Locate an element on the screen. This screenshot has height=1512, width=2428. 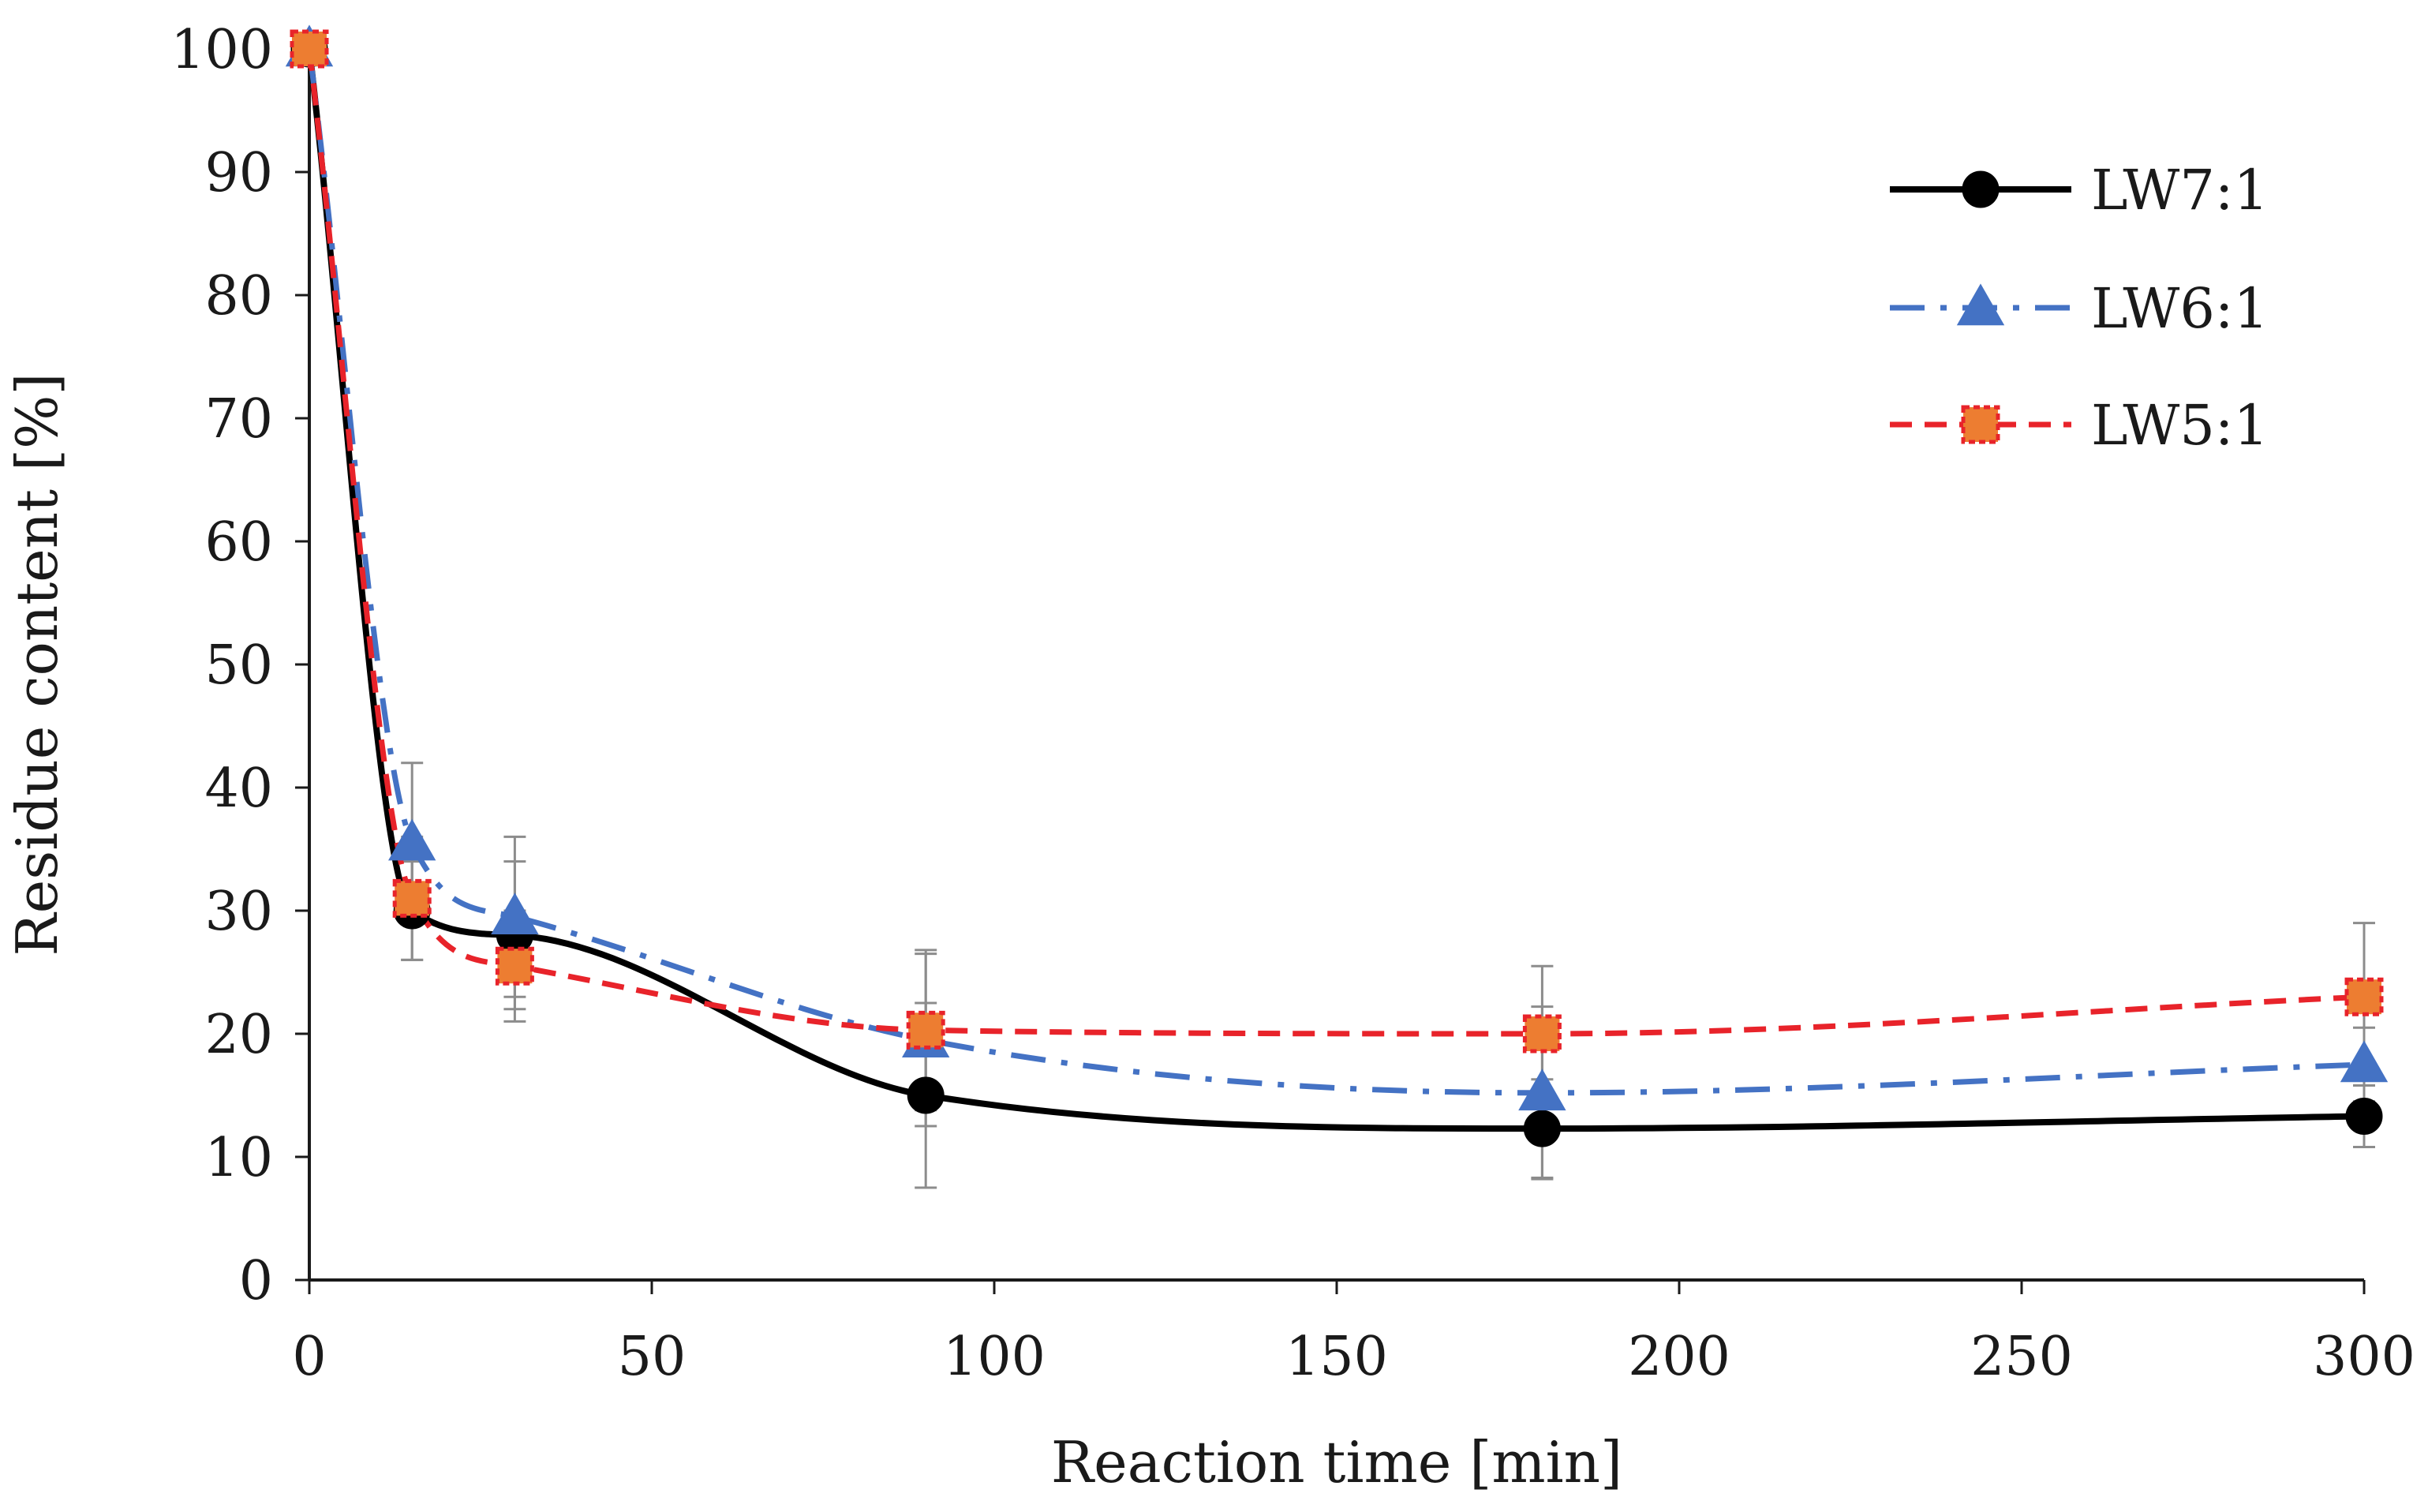
x-axis-title: Reaction time [min] is located at coordinates (1336, 1462).